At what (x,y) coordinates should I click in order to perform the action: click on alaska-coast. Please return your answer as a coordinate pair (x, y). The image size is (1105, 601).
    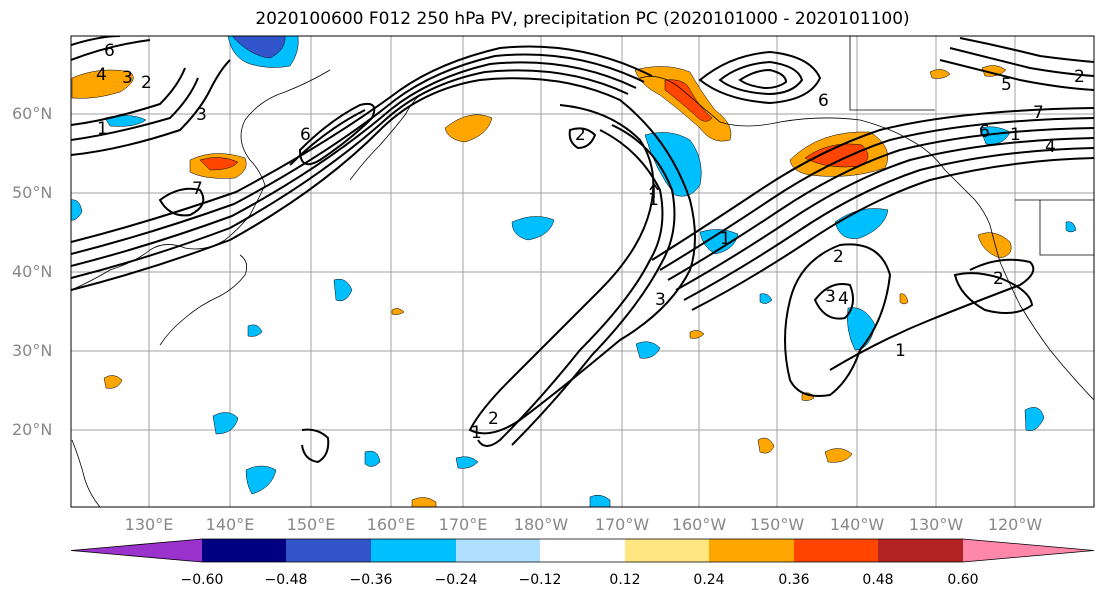
    Looking at the image, I should click on (792, 123).